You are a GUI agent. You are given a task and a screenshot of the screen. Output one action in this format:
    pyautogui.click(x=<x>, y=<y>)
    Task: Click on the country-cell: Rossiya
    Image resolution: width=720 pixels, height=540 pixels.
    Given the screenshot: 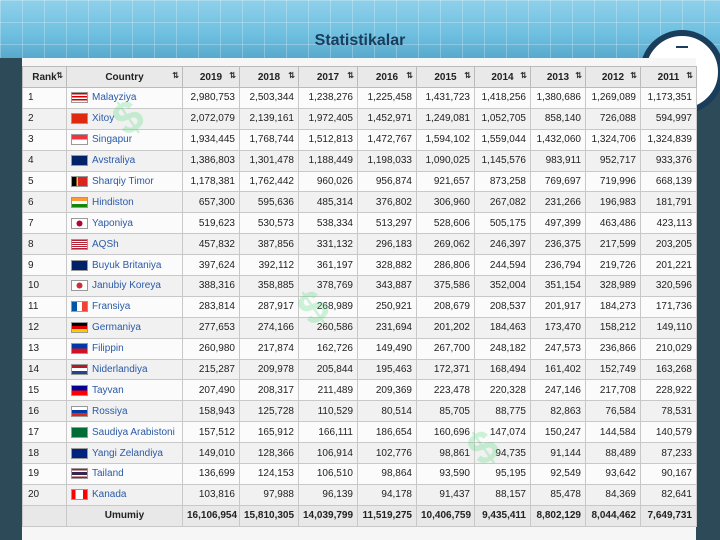 What is the action you would take?
    pyautogui.click(x=124, y=411)
    